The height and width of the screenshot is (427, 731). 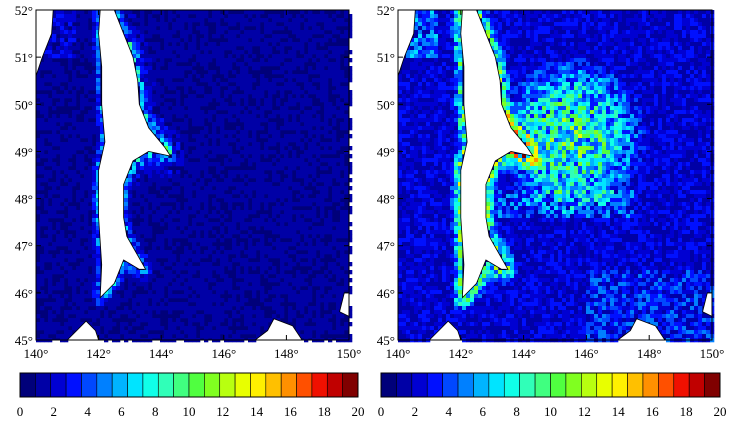 What do you see at coordinates (54, 411) in the screenshot?
I see `colorbar-tick-label: 2` at bounding box center [54, 411].